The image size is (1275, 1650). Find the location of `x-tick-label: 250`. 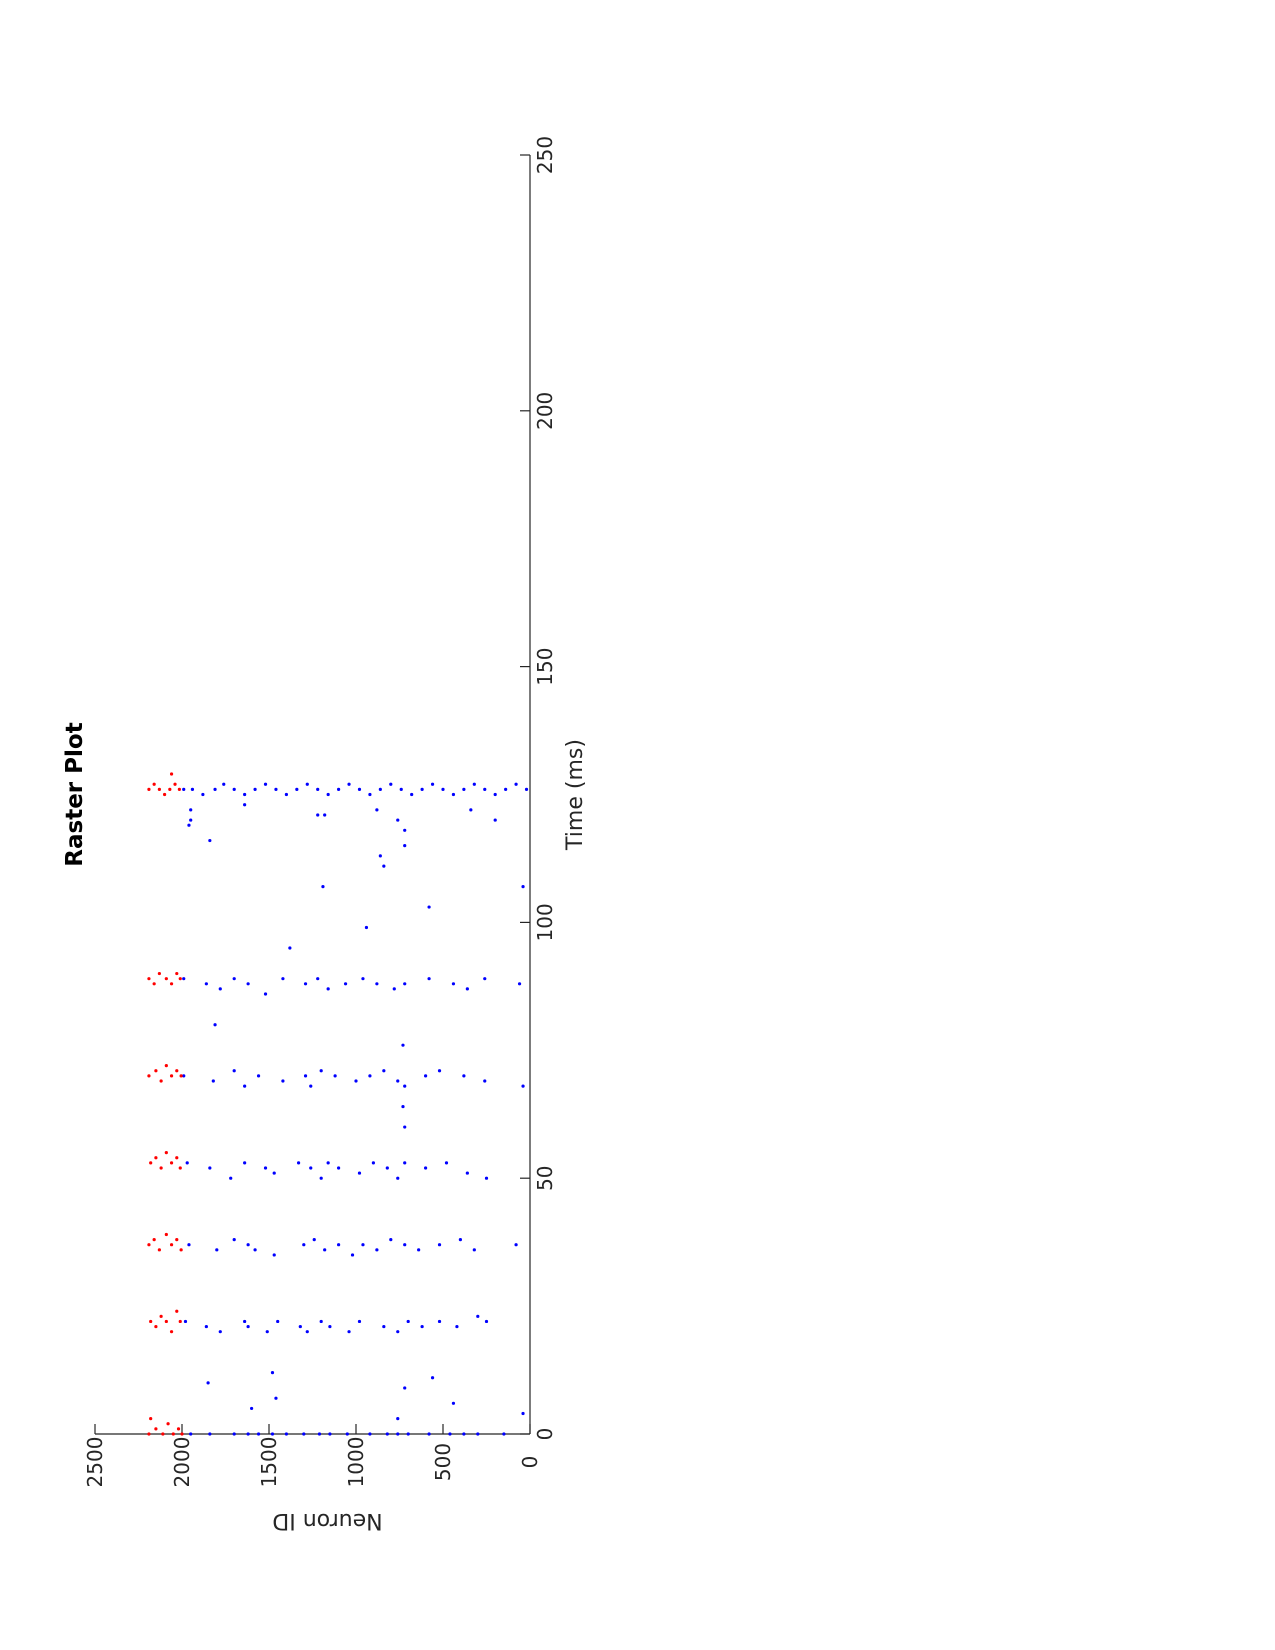

x-tick-label: 250 is located at coordinates (545, 155).